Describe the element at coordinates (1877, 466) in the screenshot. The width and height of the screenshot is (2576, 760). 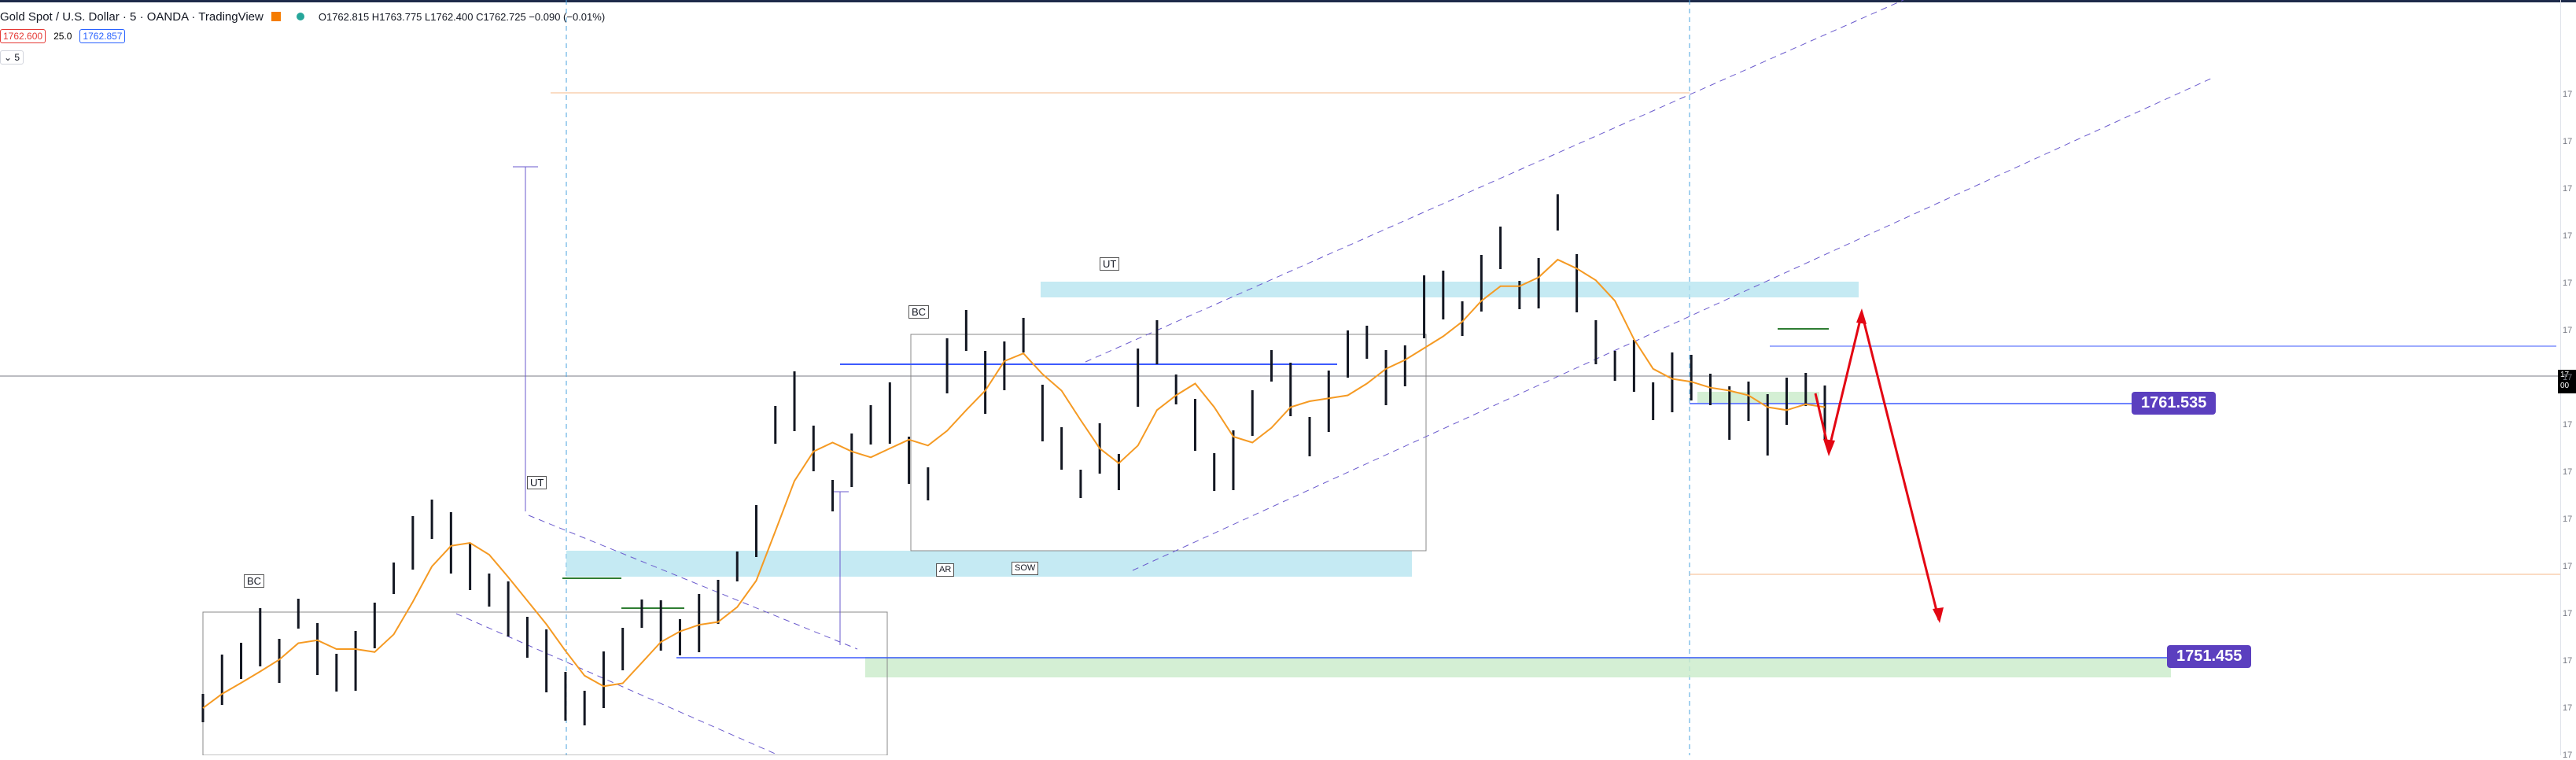
I see `forecast-path` at that location.